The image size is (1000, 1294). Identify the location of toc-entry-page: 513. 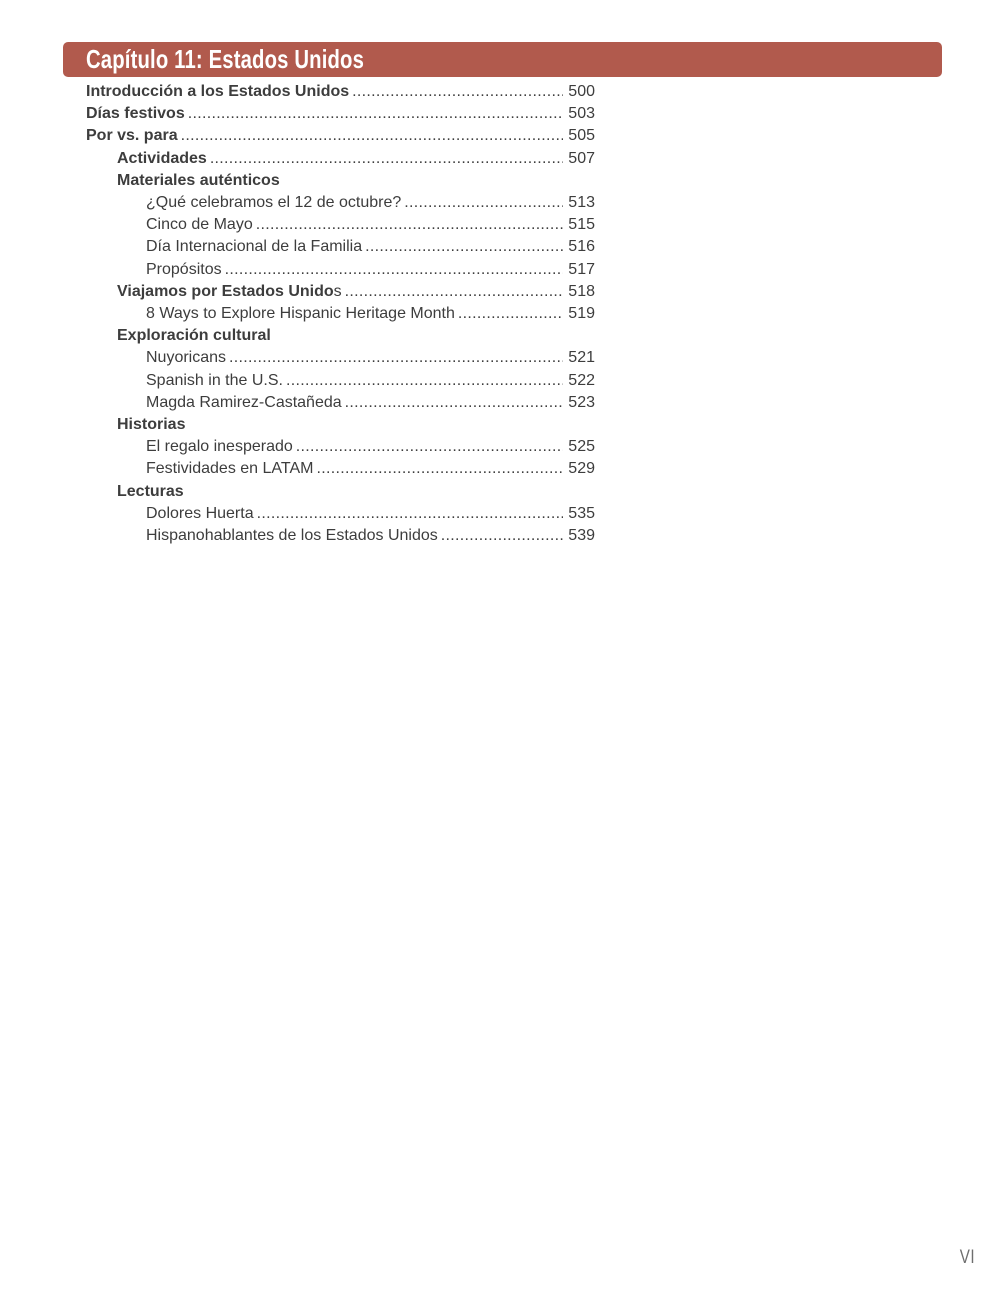
(581, 203).